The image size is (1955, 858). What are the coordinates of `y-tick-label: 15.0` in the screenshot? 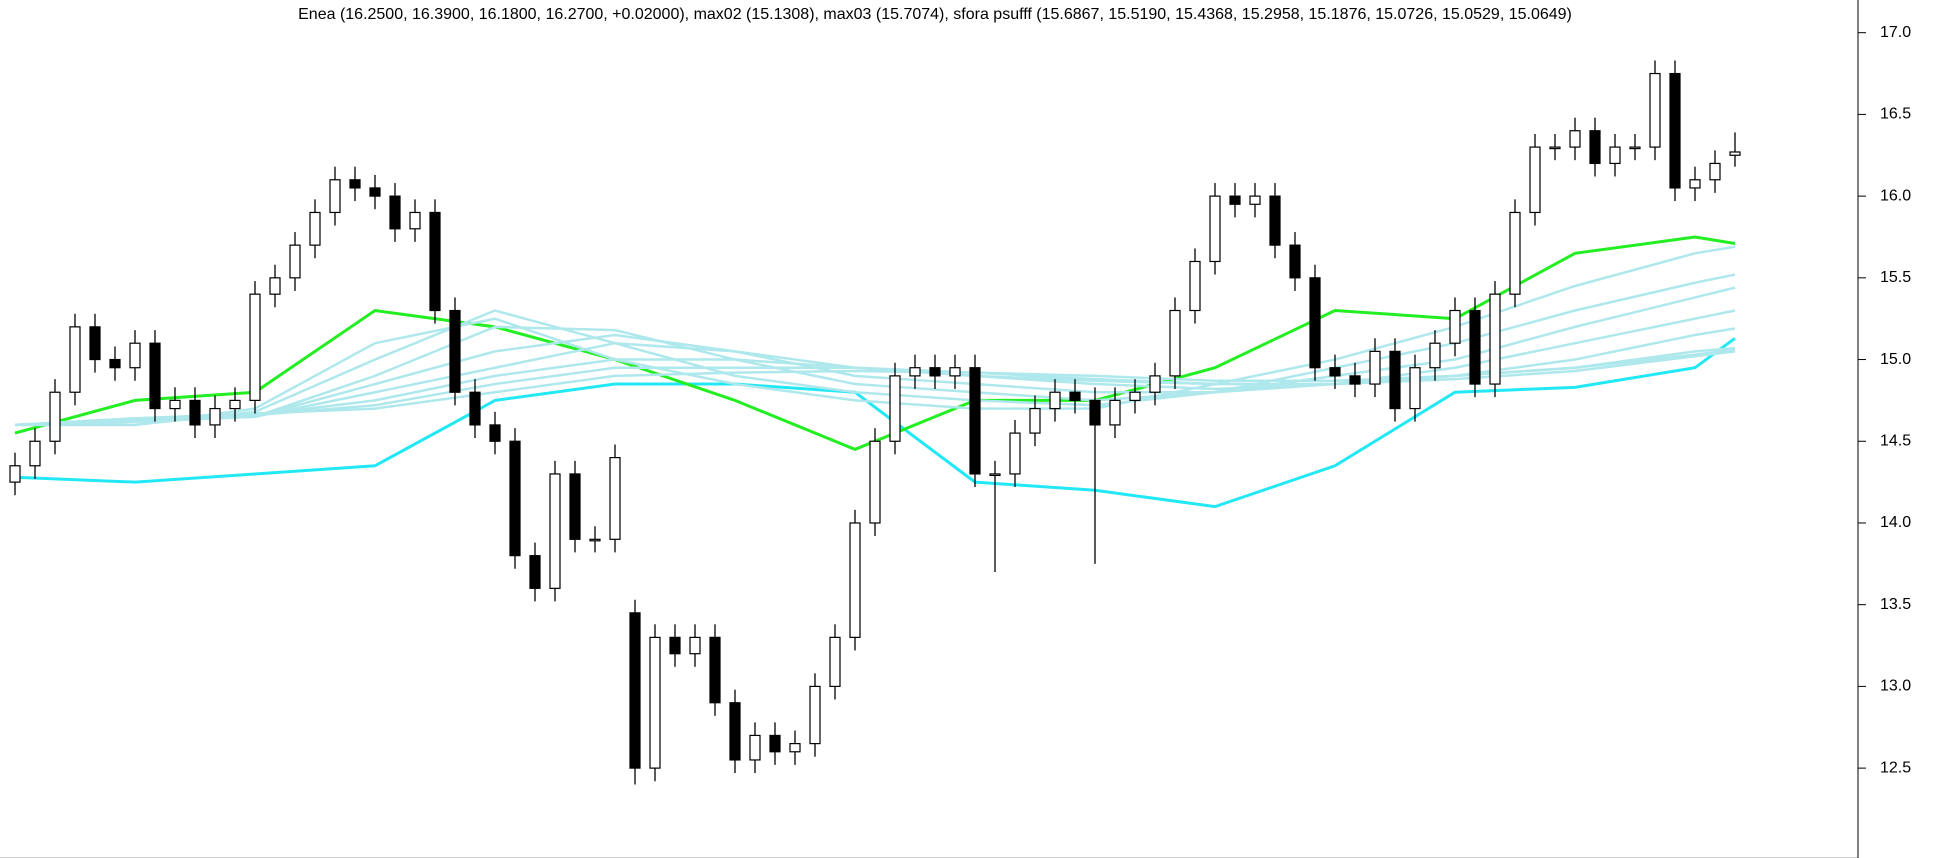 It's located at (1895, 359).